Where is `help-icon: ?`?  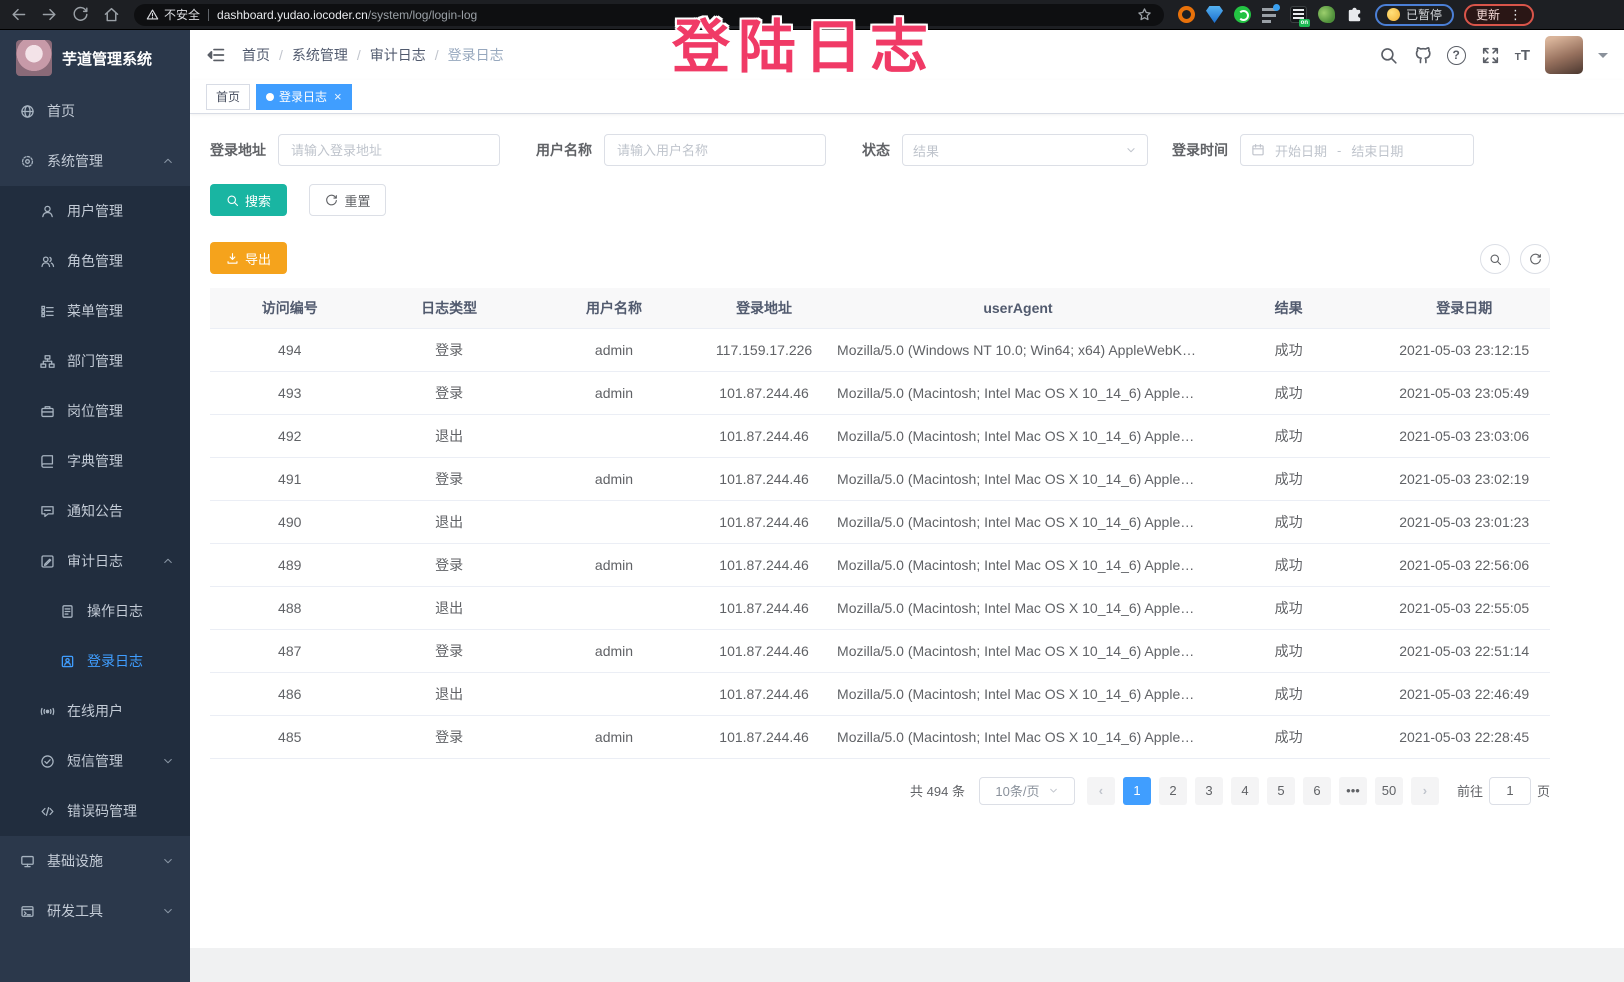
help-icon: ? is located at coordinates (1456, 55).